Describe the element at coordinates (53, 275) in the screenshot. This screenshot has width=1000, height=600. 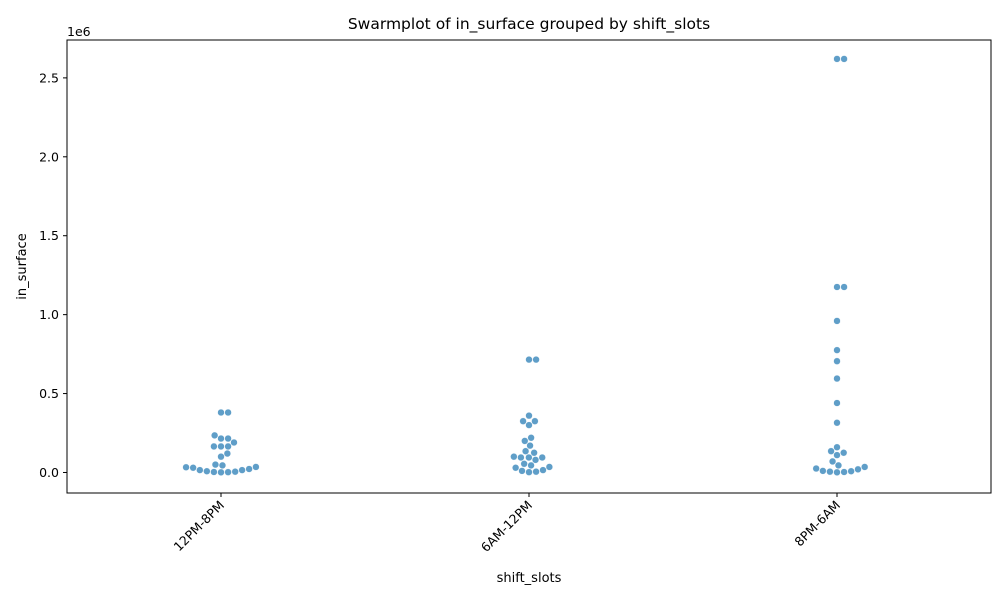
I see `y-axis-ticks: 0.0 0.5 1.0 1.5 2.0 2.5` at that location.